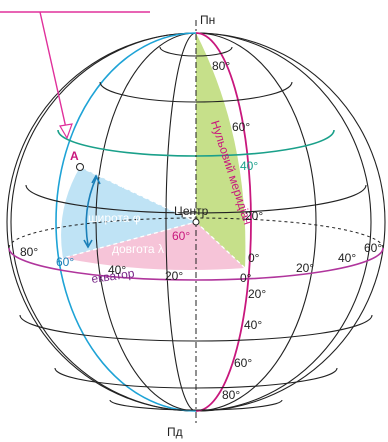 The image size is (388, 442). Describe the element at coordinates (80, 167) in the screenshot. I see `point-a` at that location.